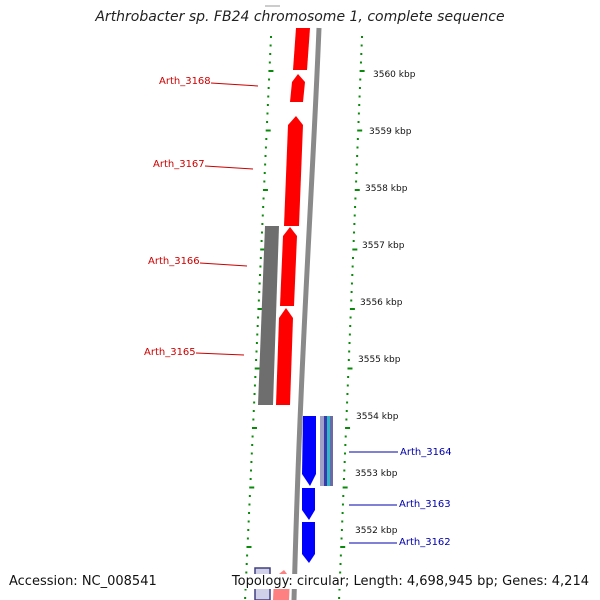 The width and height of the screenshot is (600, 600). I want to click on accession-label: Accession: NC_008541, so click(83, 581).